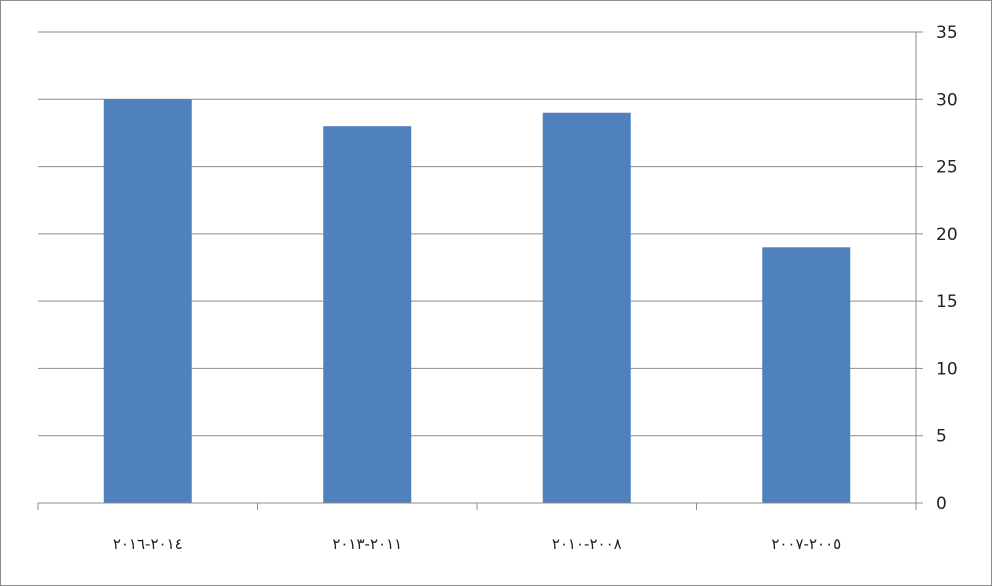 Image resolution: width=992 pixels, height=586 pixels. What do you see at coordinates (477, 544) in the screenshot?
I see `x-tick-labels: ٢٠١٦-٢٠١٤ ٢٠١٣-٢٠١١ ٢٠١٠-٢٠٠٨ ٢٠٠٧-٢٠٠٥` at bounding box center [477, 544].